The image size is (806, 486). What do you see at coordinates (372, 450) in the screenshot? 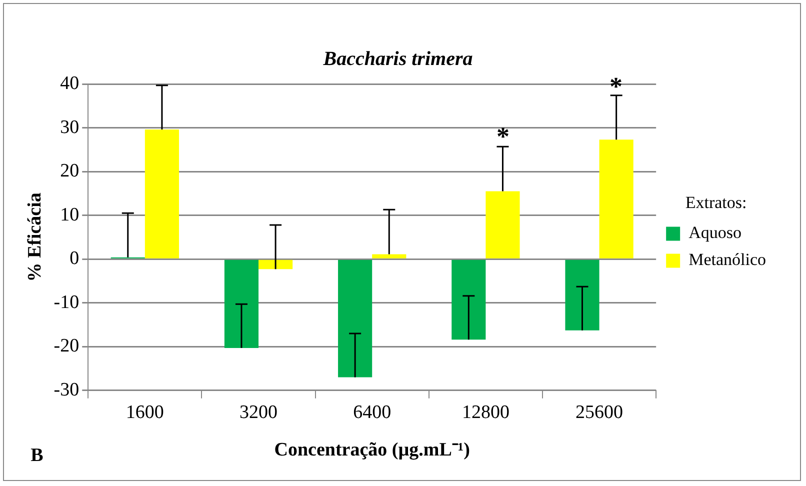
I see `x-axis-title: Concentração (µg.mL⁻¹)` at bounding box center [372, 450].